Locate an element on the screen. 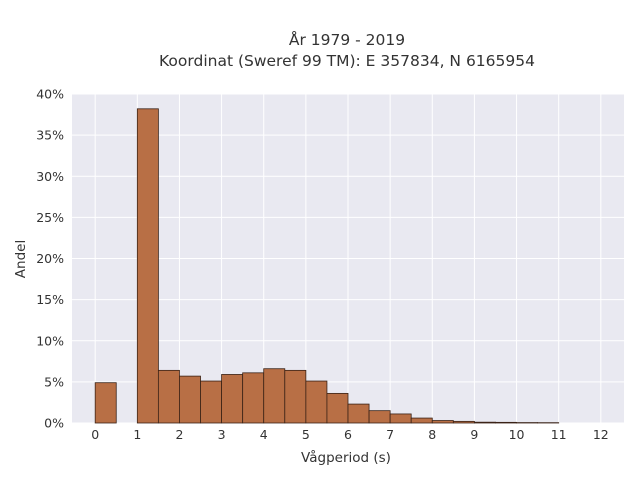  x-axis-ticks: 0 1 2 3 4 5 6 7 8 9 10 11 12 is located at coordinates (350, 434).